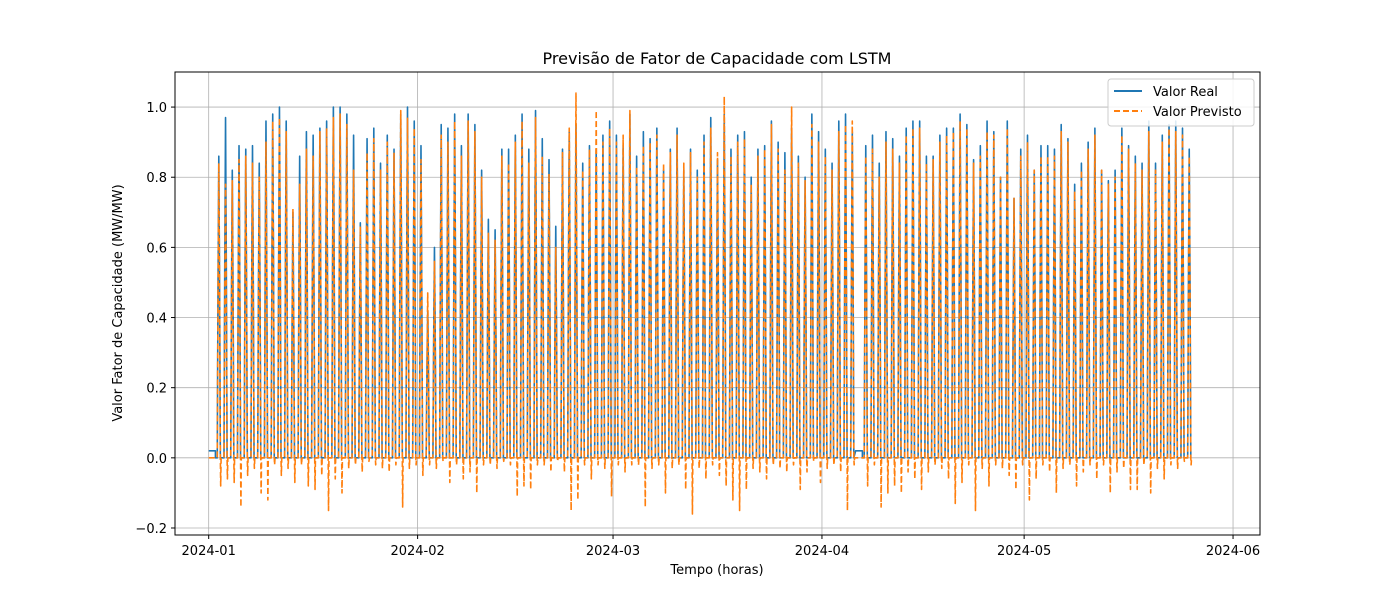 This screenshot has width=1400, height=600. Describe the element at coordinates (716, 570) in the screenshot. I see `x-axis-label: Tempo (horas)` at that location.